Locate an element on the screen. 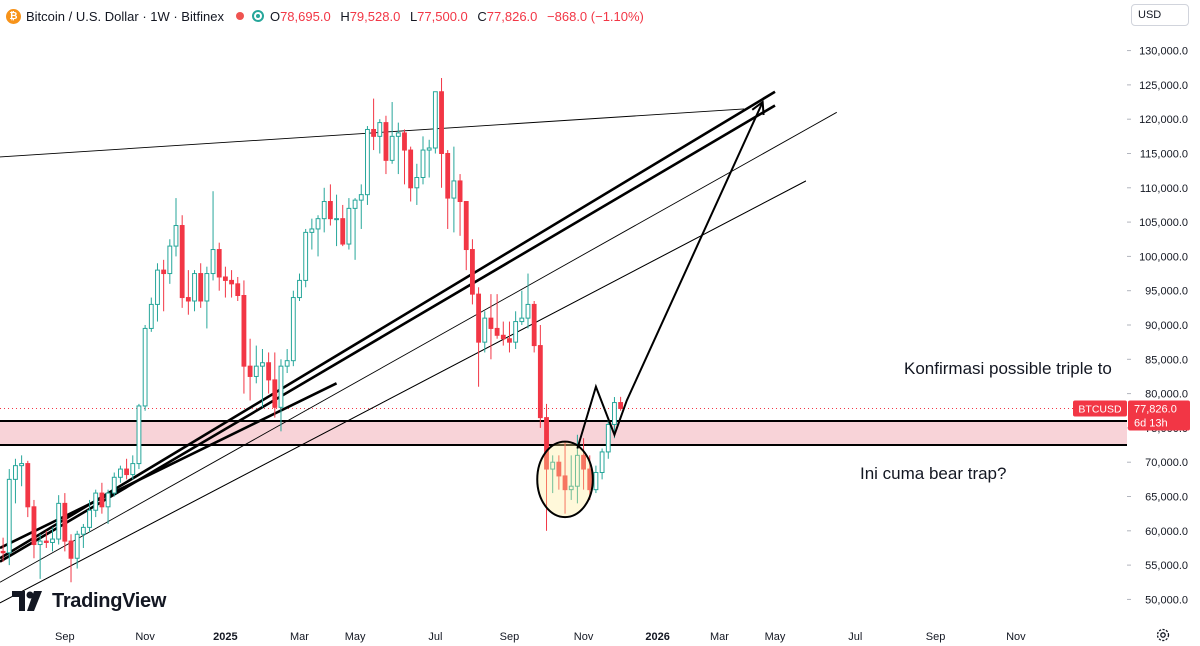 This screenshot has height=646, width=1200. price-tick-label: 90,000.0 is located at coordinates (1166, 326).